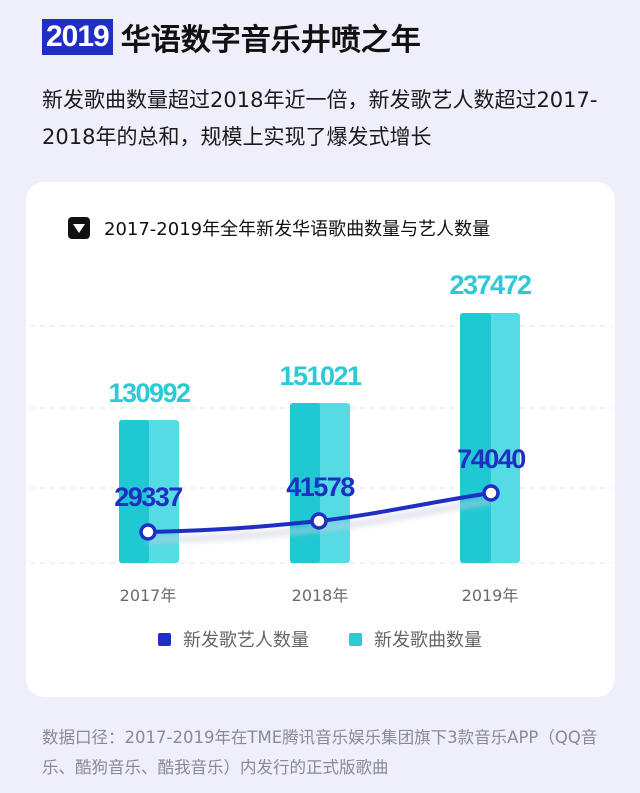 This screenshot has width=640, height=793. Describe the element at coordinates (77, 37) in the screenshot. I see `year-badge: 2019` at that location.